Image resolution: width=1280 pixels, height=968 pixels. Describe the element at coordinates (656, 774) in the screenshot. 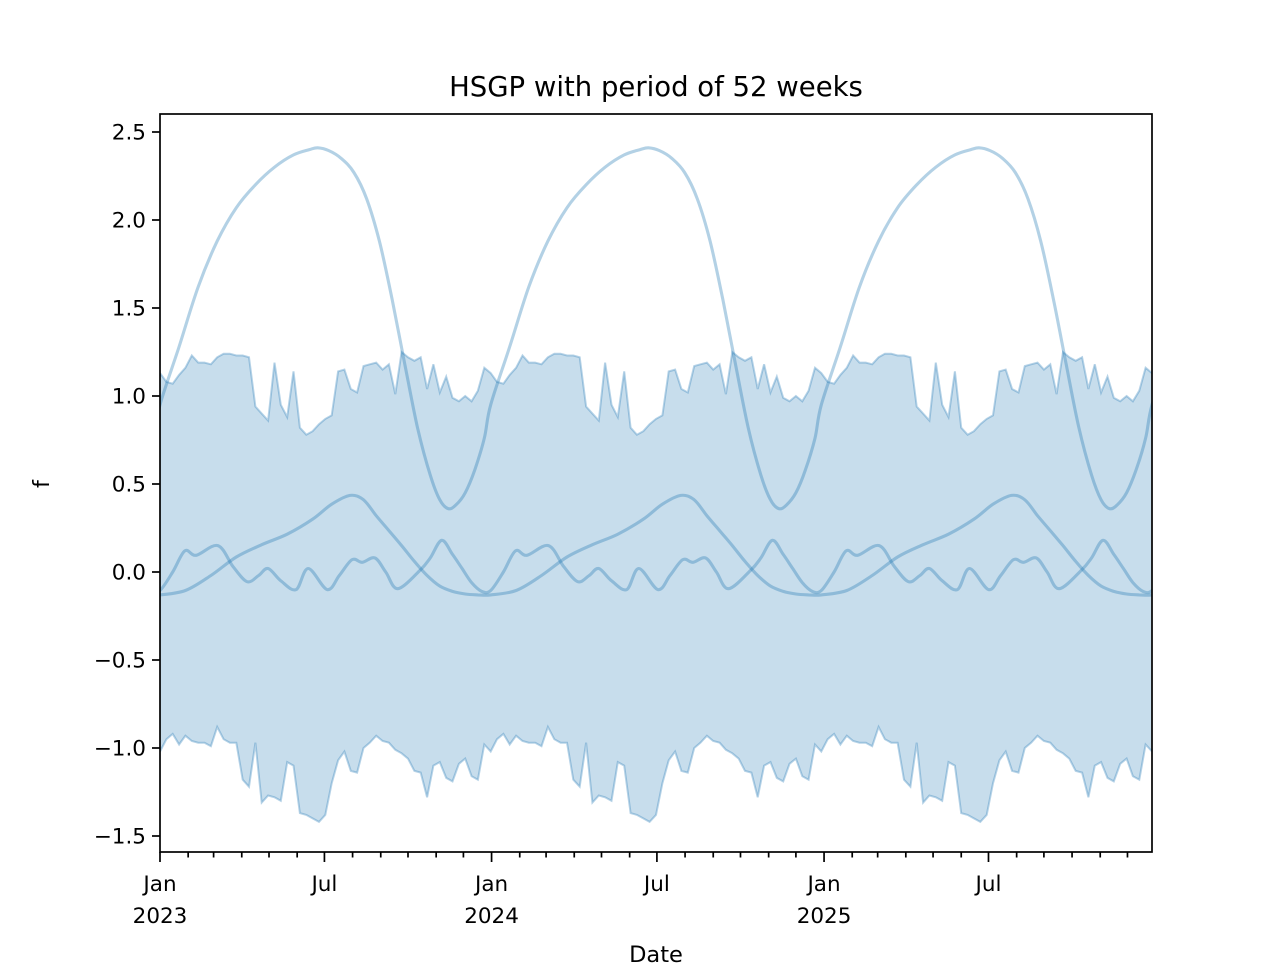

I see `band-lower-edge` at that location.